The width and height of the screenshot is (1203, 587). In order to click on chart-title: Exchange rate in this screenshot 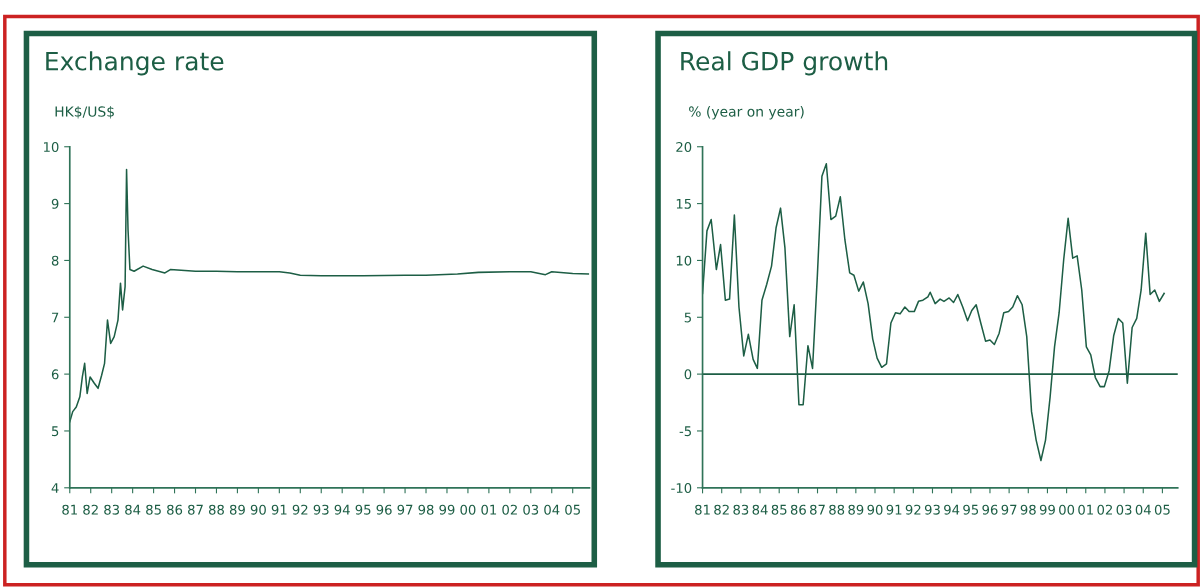, I will do `click(135, 63)`.